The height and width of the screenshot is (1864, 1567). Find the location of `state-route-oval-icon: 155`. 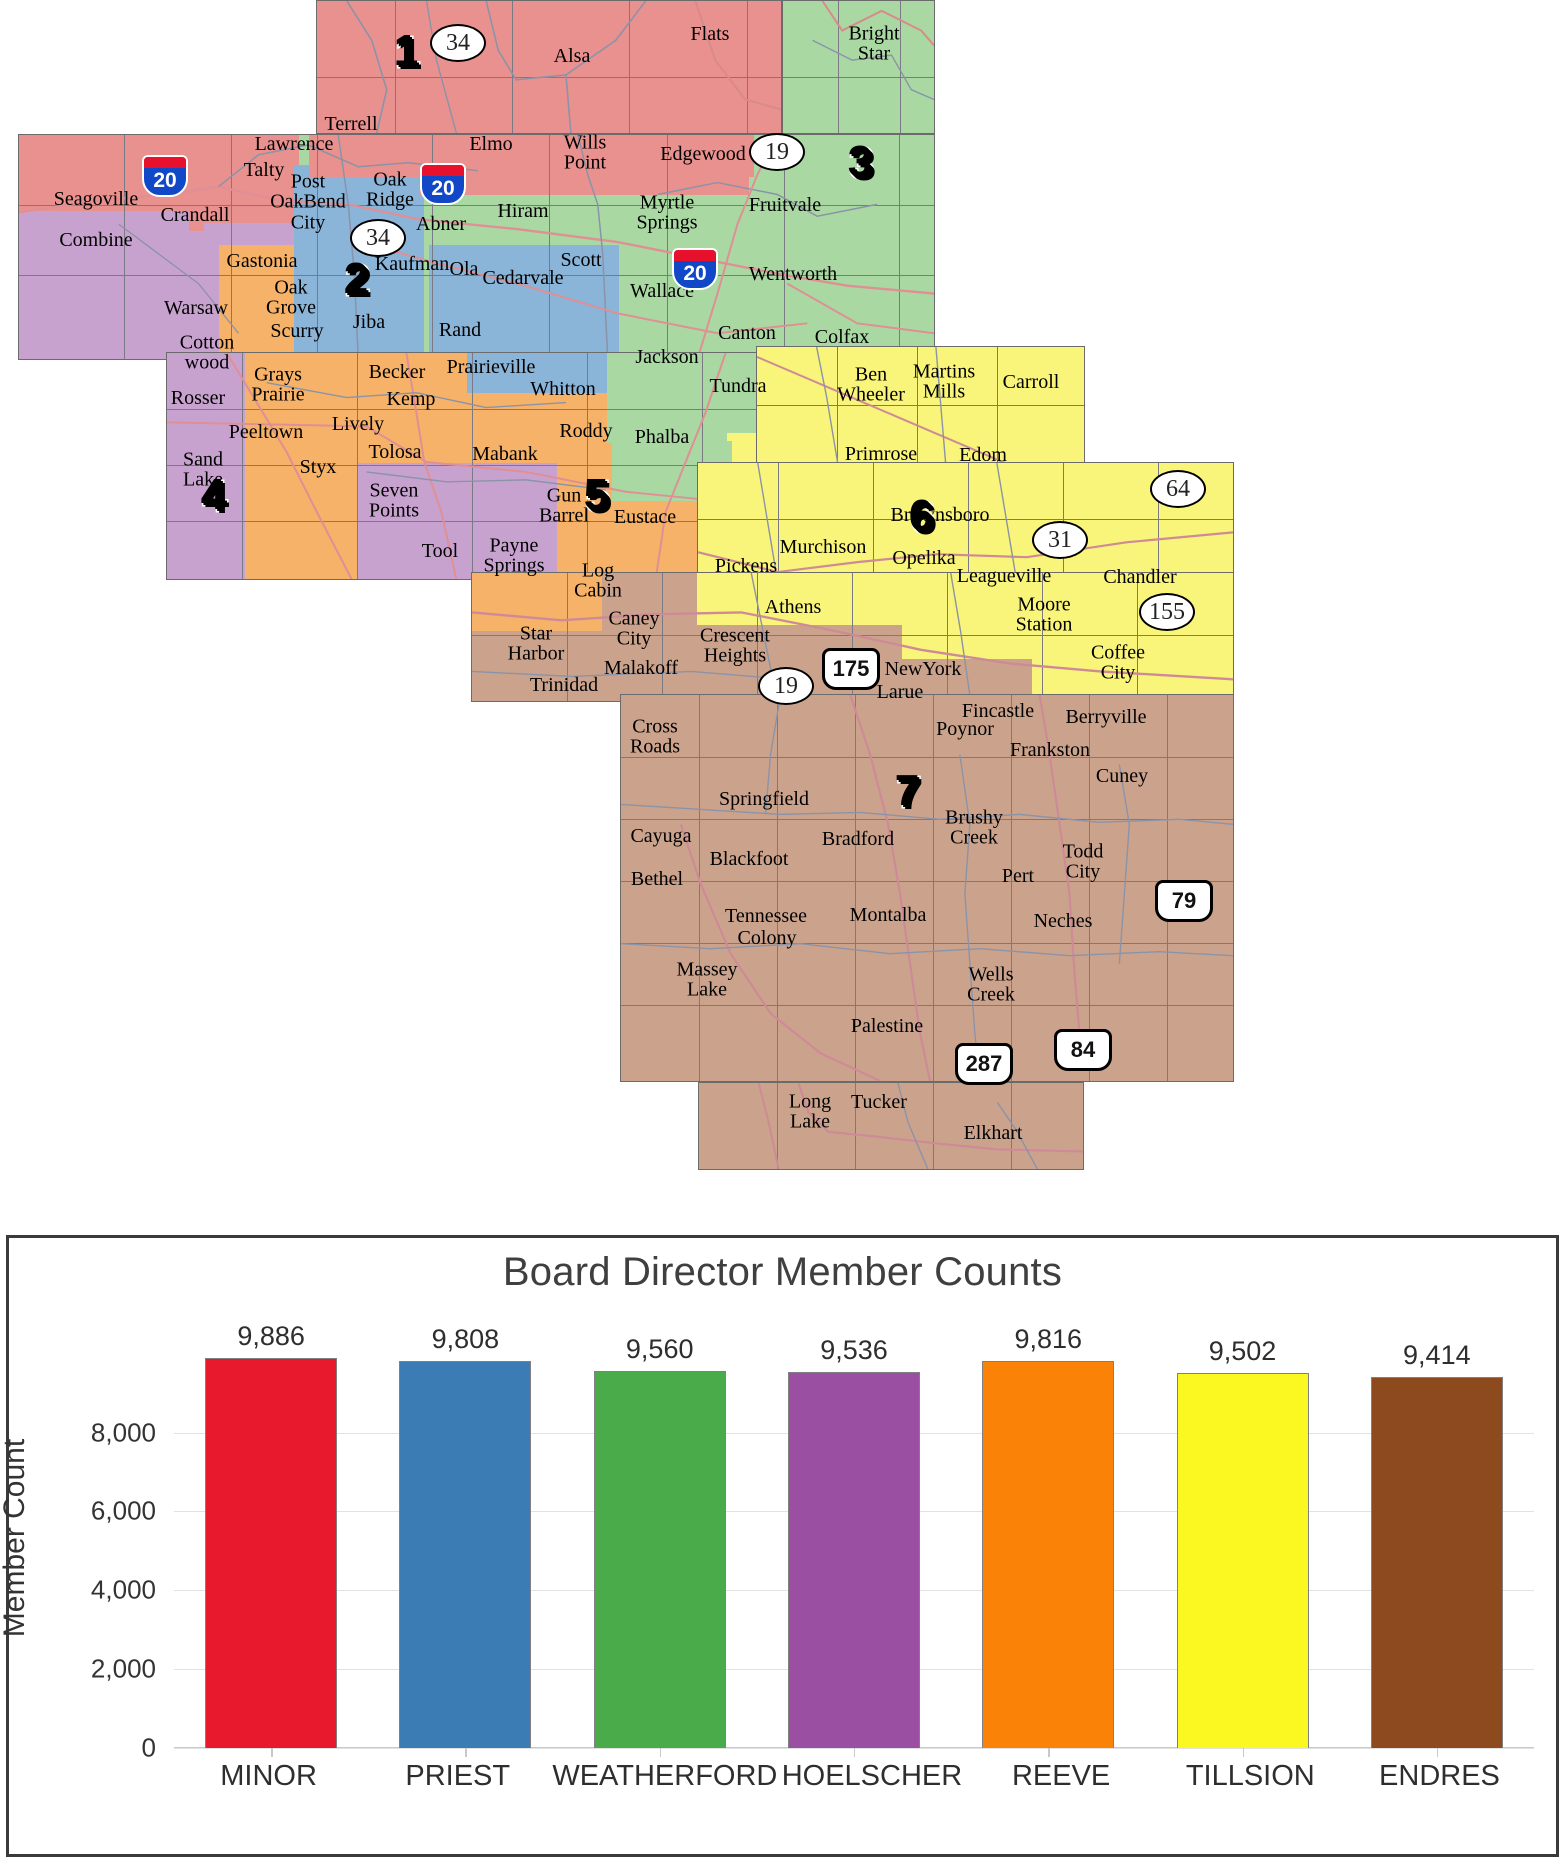

state-route-oval-icon: 155 is located at coordinates (1167, 612).